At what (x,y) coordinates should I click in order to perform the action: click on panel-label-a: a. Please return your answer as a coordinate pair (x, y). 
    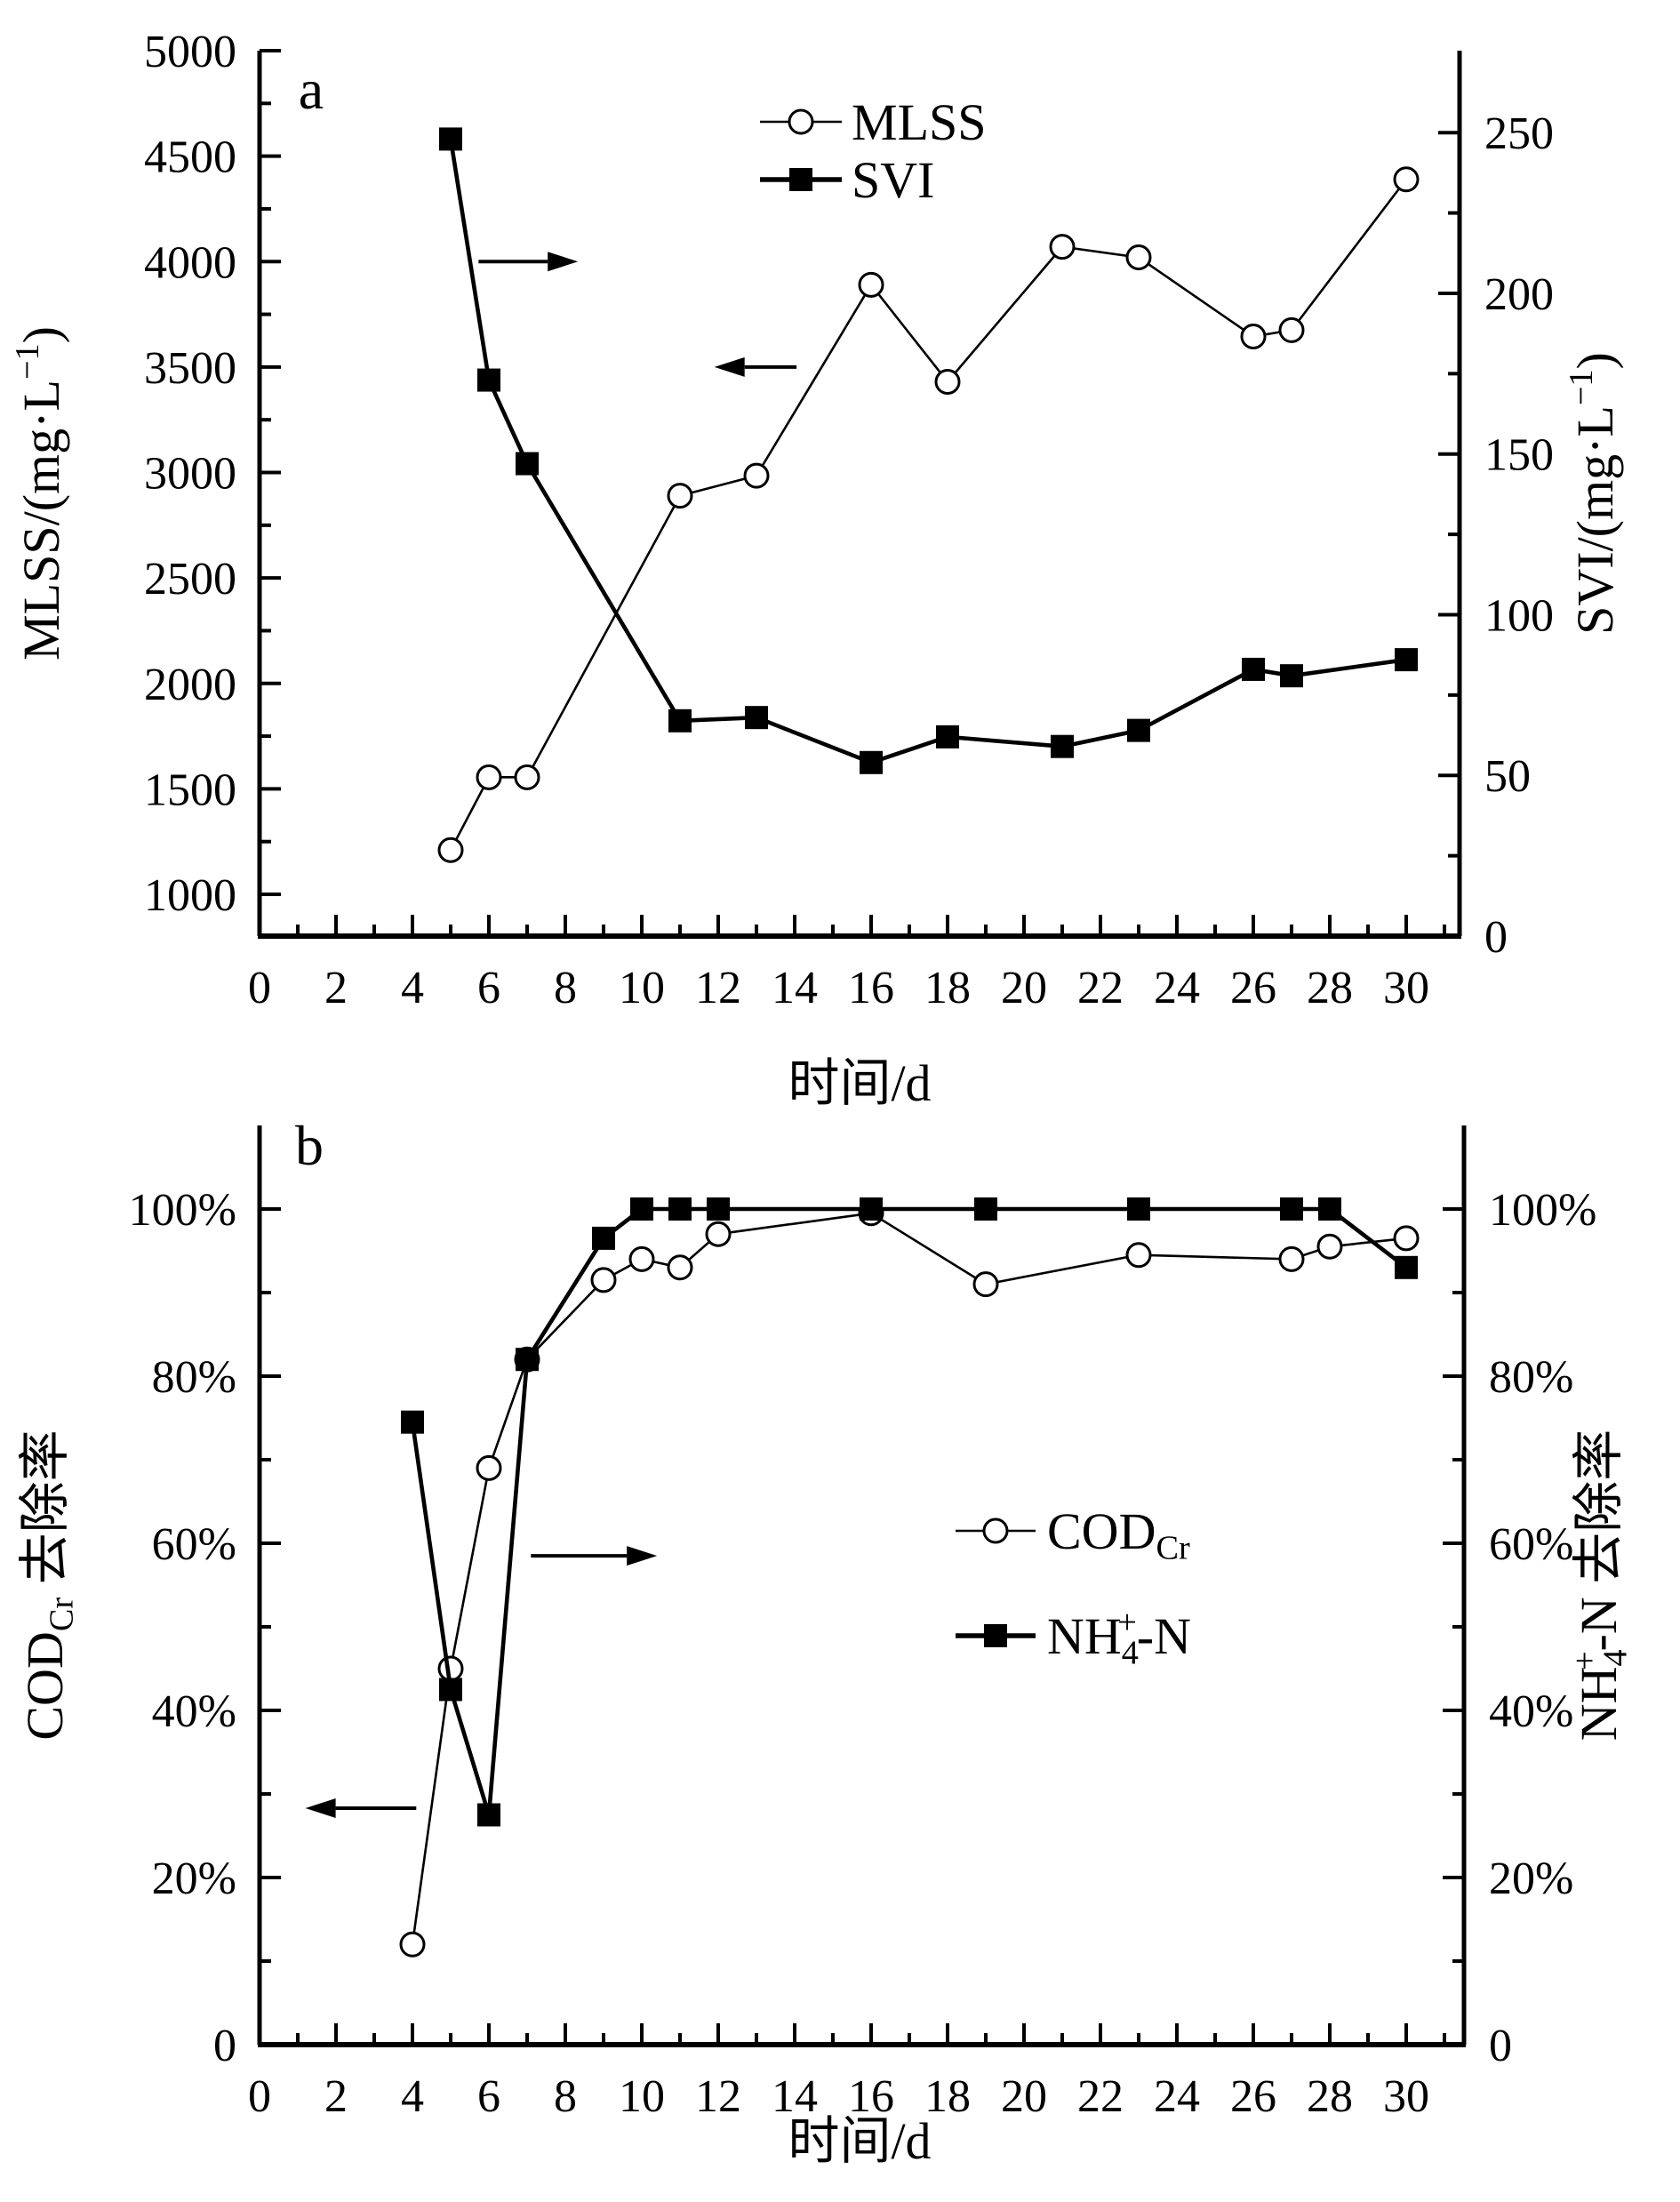
    Looking at the image, I should click on (311, 89).